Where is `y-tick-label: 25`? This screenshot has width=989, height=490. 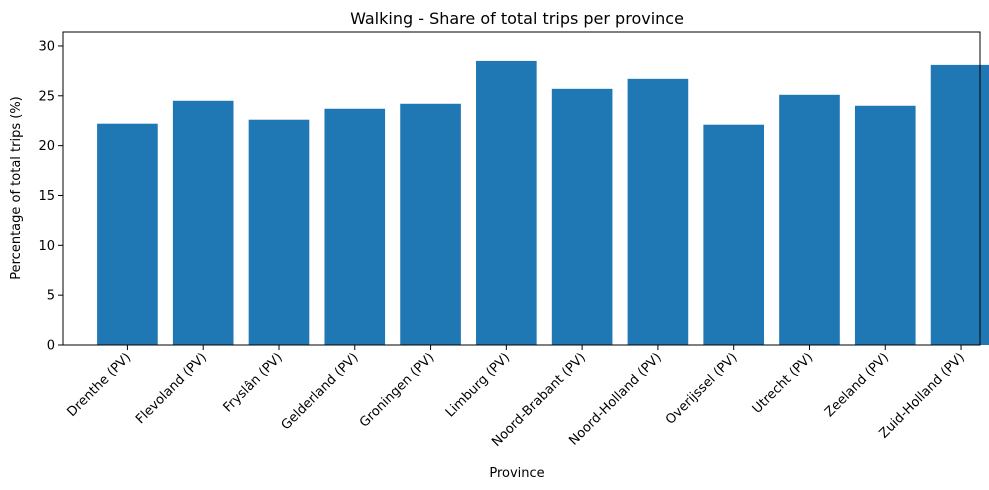 y-tick-label: 25 is located at coordinates (46, 96).